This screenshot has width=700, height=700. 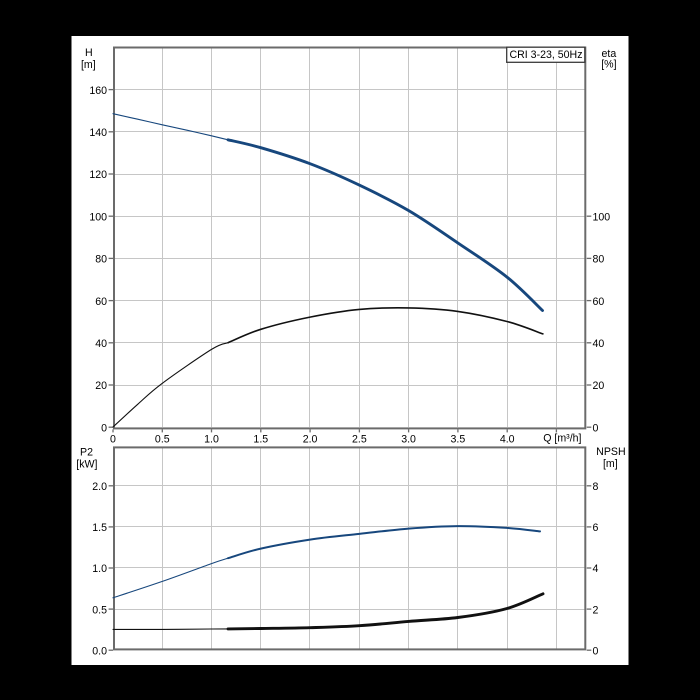 What do you see at coordinates (99, 651) in the screenshot?
I see `svg-text: 0.0` at bounding box center [99, 651].